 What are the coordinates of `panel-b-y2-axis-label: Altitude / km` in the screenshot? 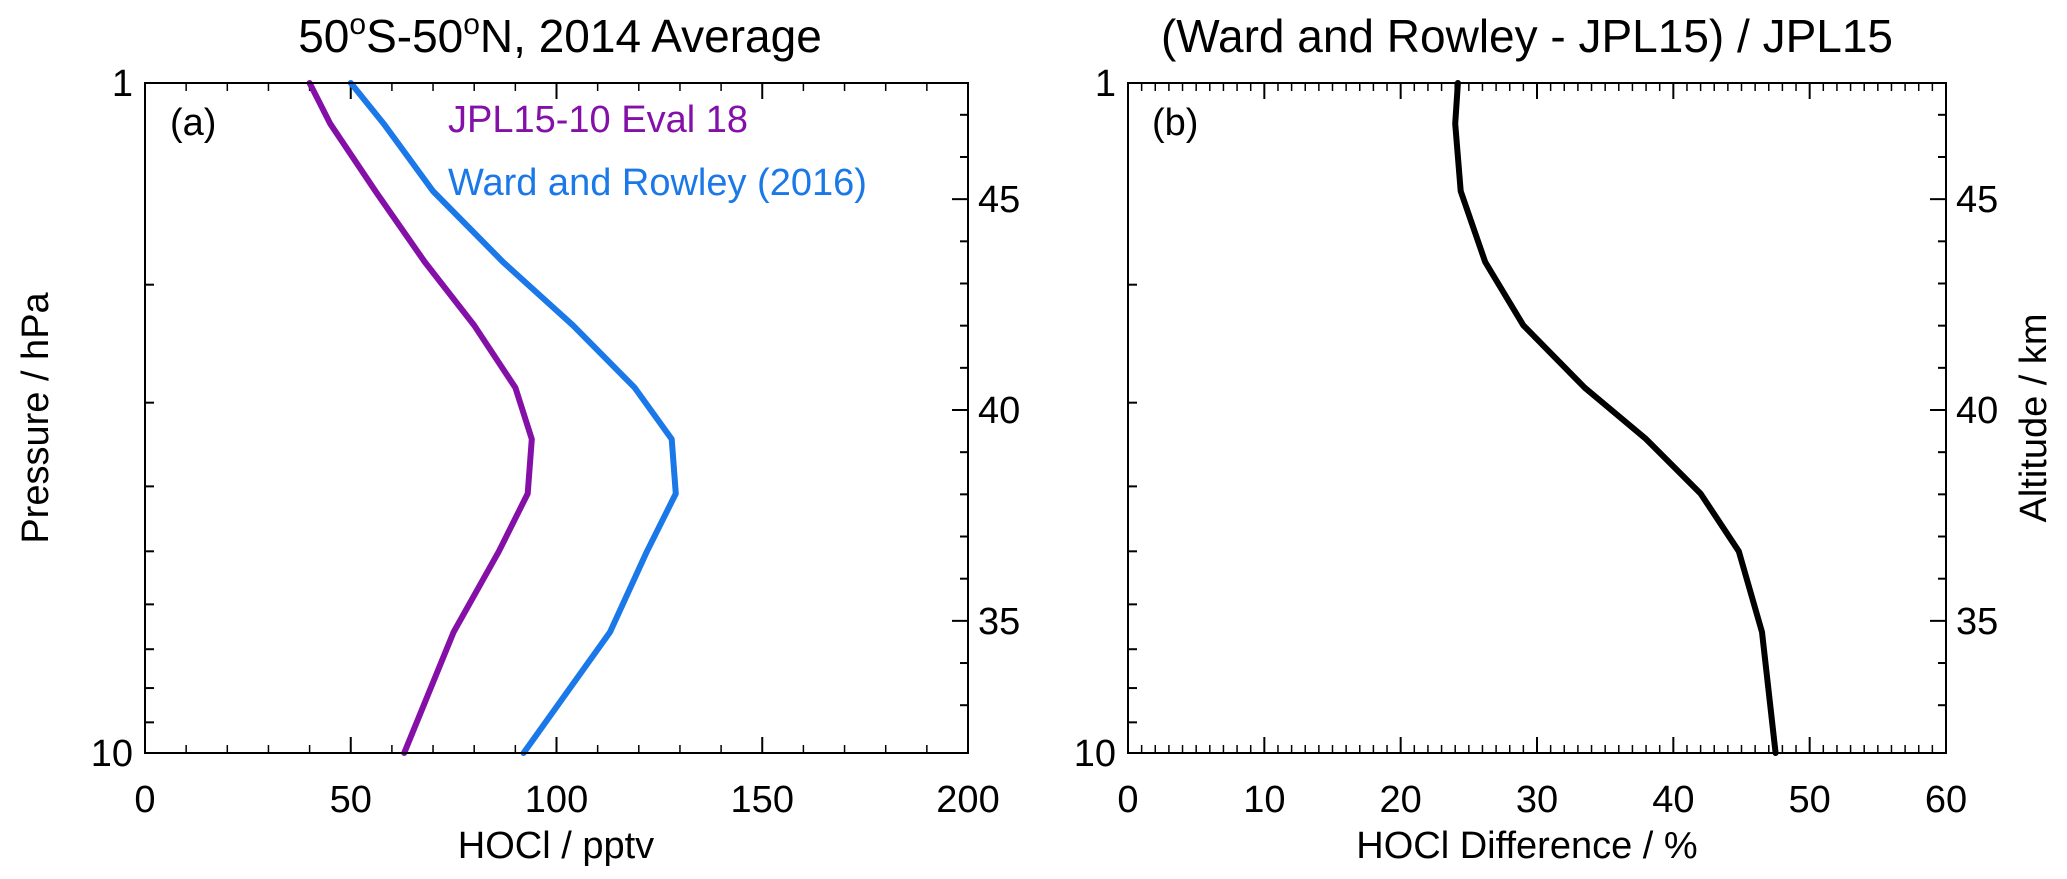 It's located at (2034, 417).